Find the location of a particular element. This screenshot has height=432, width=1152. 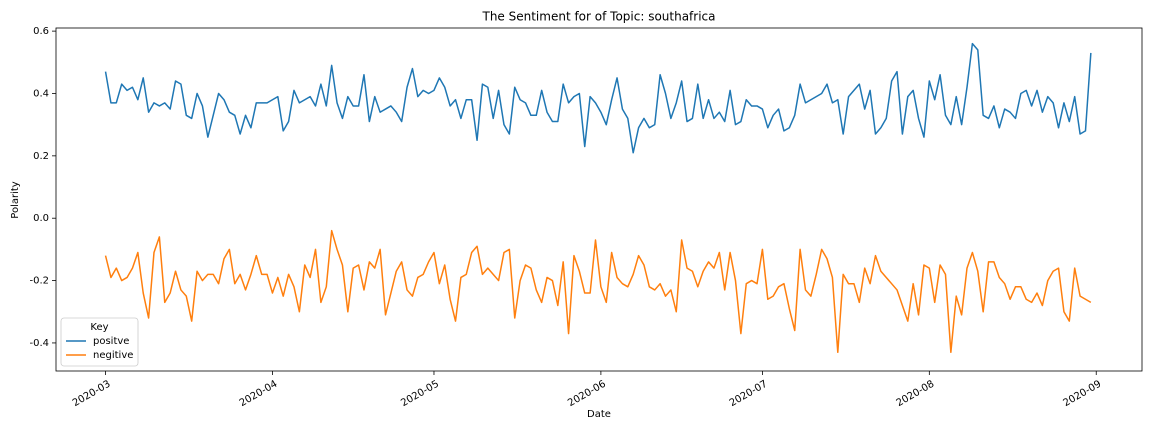

chart-title: The Sentiment for of Topic: southafrica is located at coordinates (598, 17).